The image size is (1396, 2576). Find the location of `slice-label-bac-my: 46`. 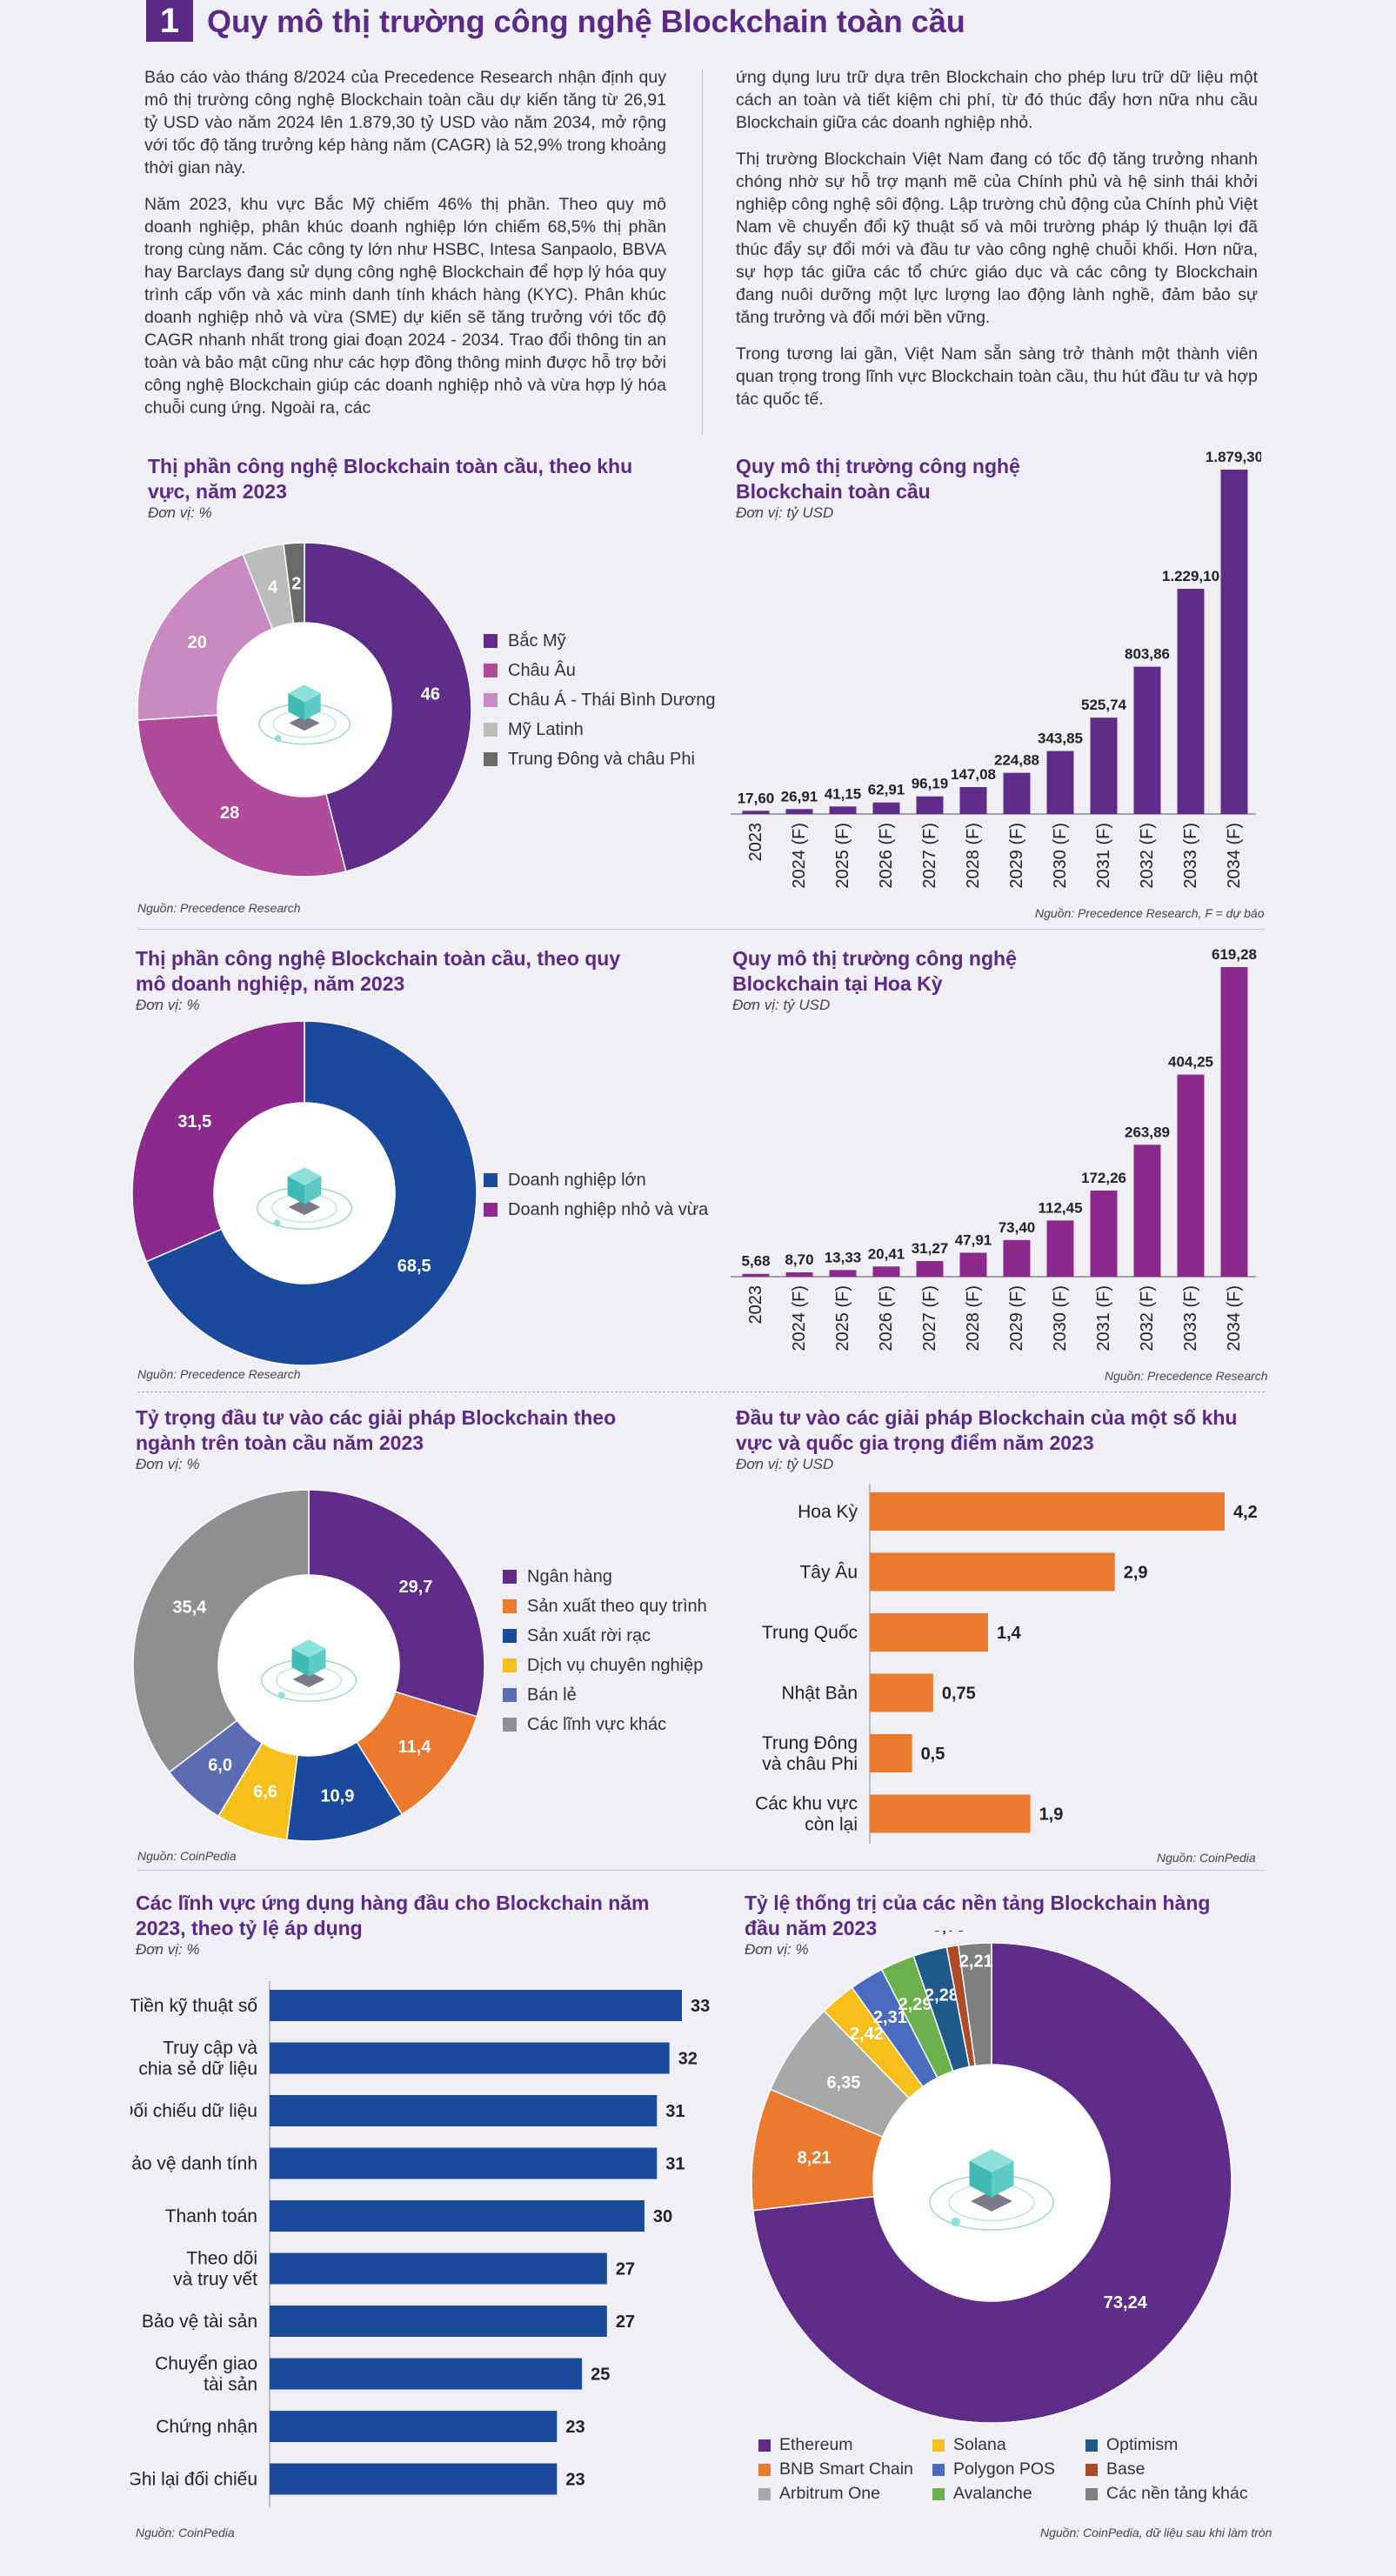

slice-label-bac-my: 46 is located at coordinates (430, 694).